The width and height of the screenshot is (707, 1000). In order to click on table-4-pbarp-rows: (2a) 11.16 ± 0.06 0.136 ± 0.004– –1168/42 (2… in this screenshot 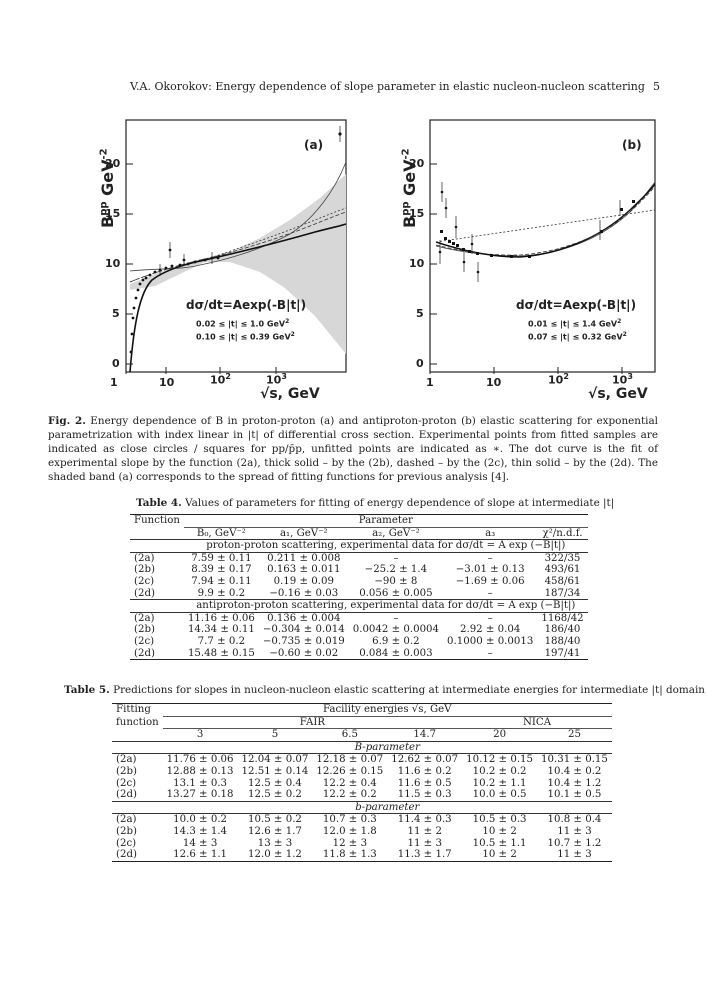, I will do `click(359, 636)`.